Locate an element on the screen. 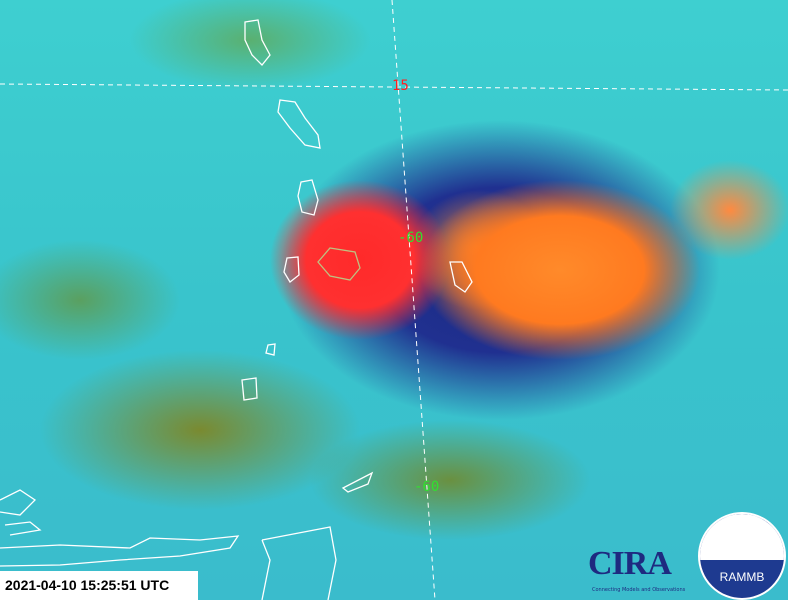 The image size is (788, 600). rammb-logo: RAMMB is located at coordinates (742, 556).